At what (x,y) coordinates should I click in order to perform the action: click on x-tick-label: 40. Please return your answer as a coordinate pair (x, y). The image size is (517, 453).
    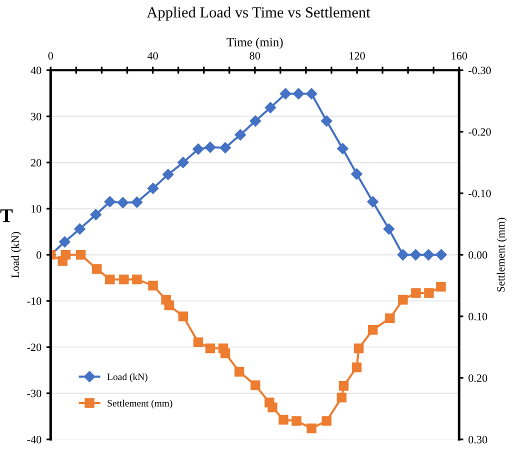
    Looking at the image, I should click on (152, 56).